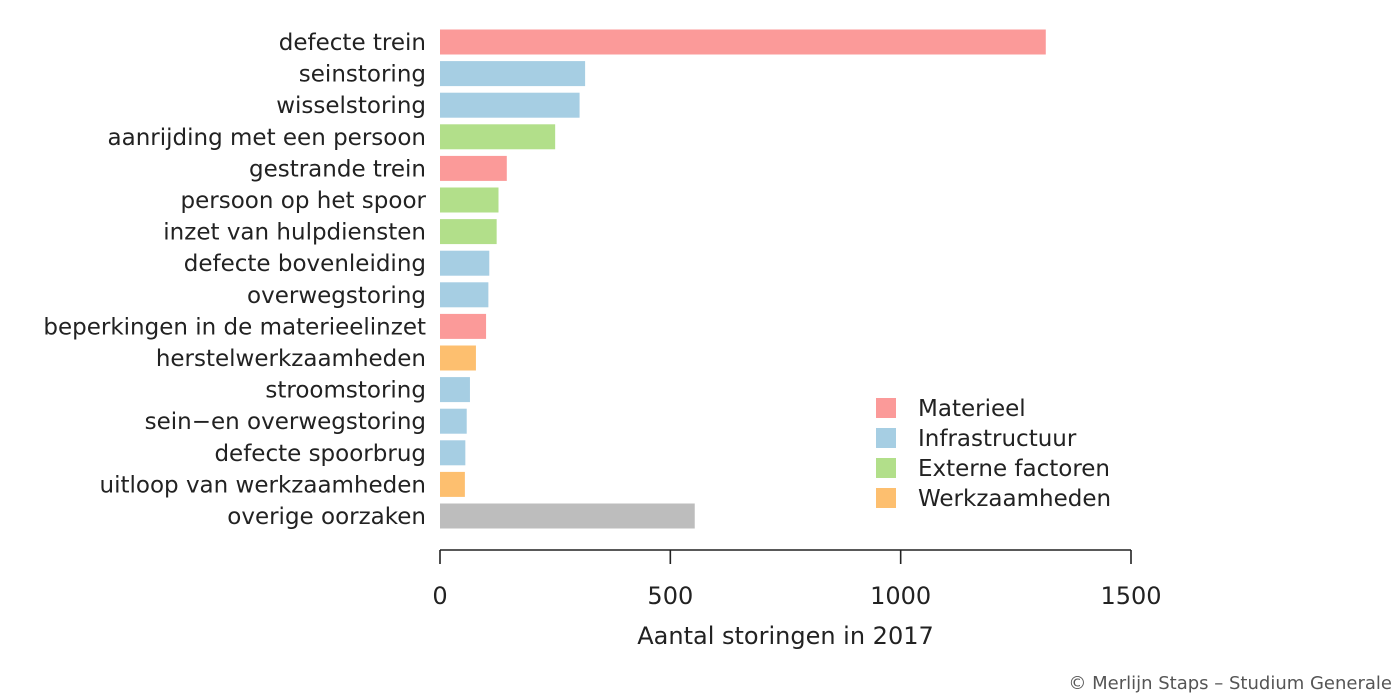 The height and width of the screenshot is (700, 1400). What do you see at coordinates (291, 359) in the screenshot?
I see `category-label: herstelwerkzaamheden` at bounding box center [291, 359].